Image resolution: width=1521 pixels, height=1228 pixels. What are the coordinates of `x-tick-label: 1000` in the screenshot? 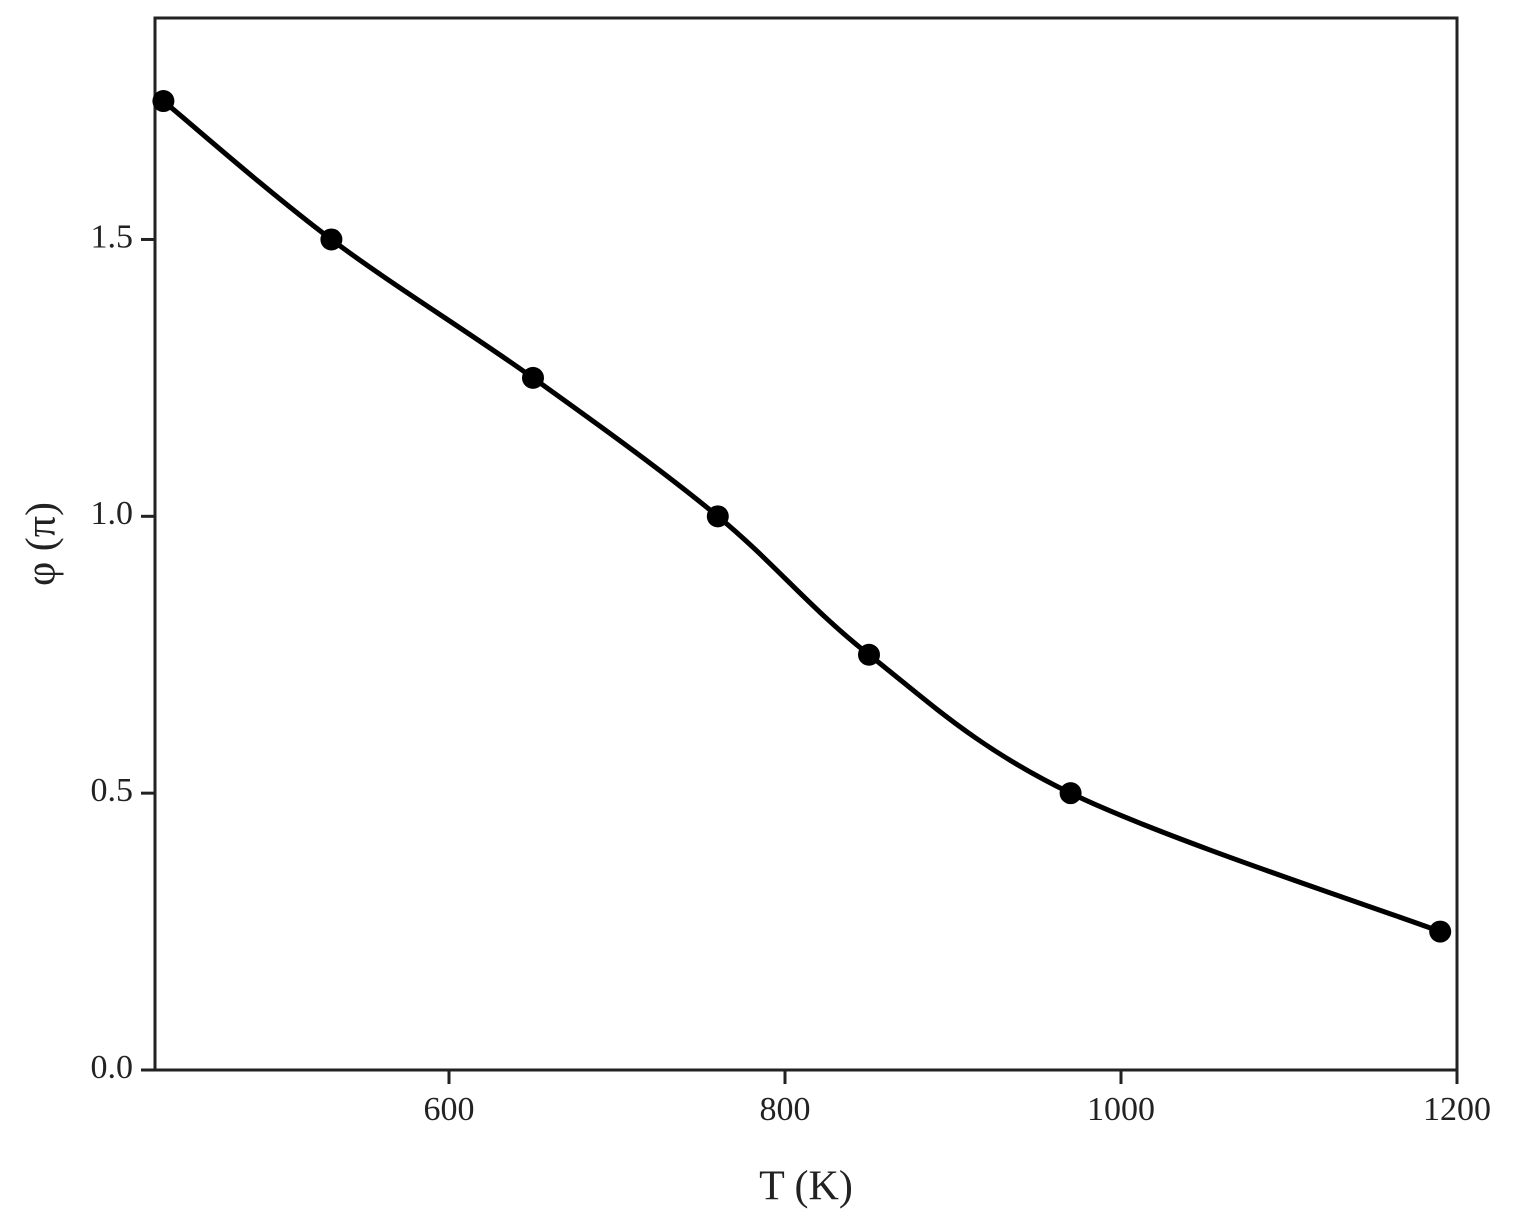 It's located at (1121, 1109).